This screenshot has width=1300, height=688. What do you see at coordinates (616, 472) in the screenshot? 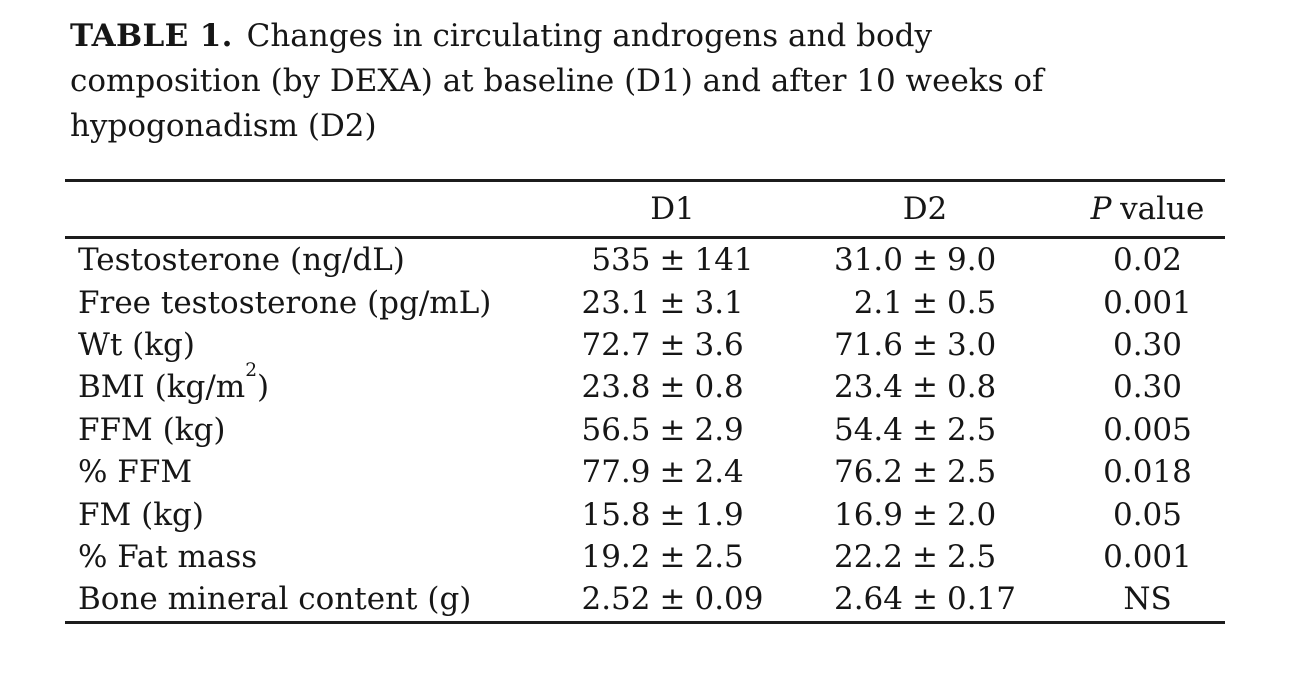
I see `mean-value: 77.9` at bounding box center [616, 472].